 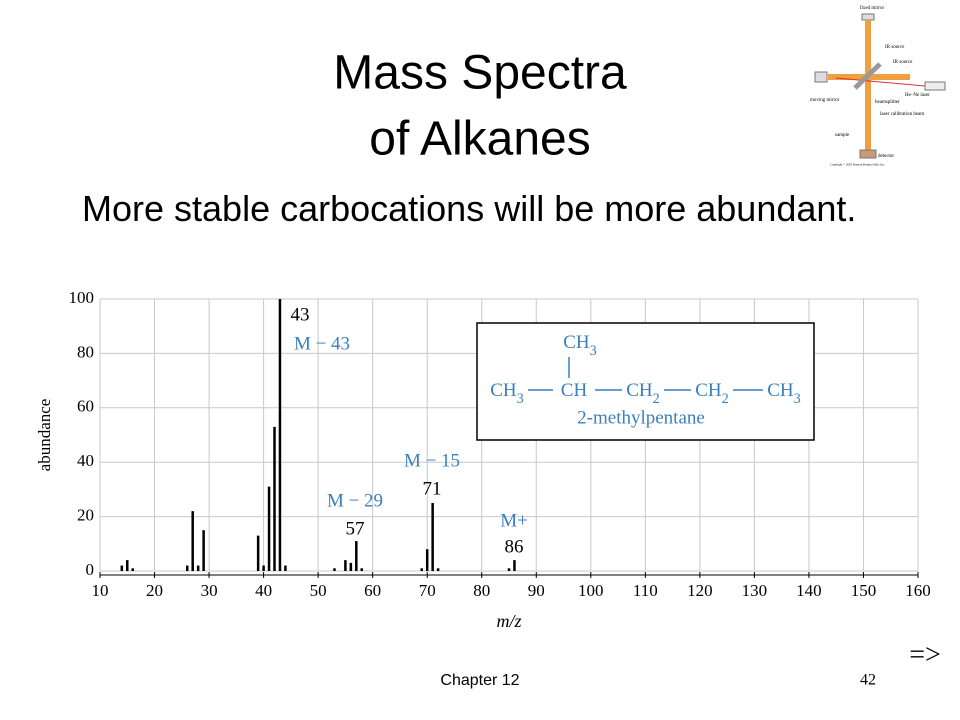 I want to click on title-line: Mass Spectra, so click(x=480, y=73).